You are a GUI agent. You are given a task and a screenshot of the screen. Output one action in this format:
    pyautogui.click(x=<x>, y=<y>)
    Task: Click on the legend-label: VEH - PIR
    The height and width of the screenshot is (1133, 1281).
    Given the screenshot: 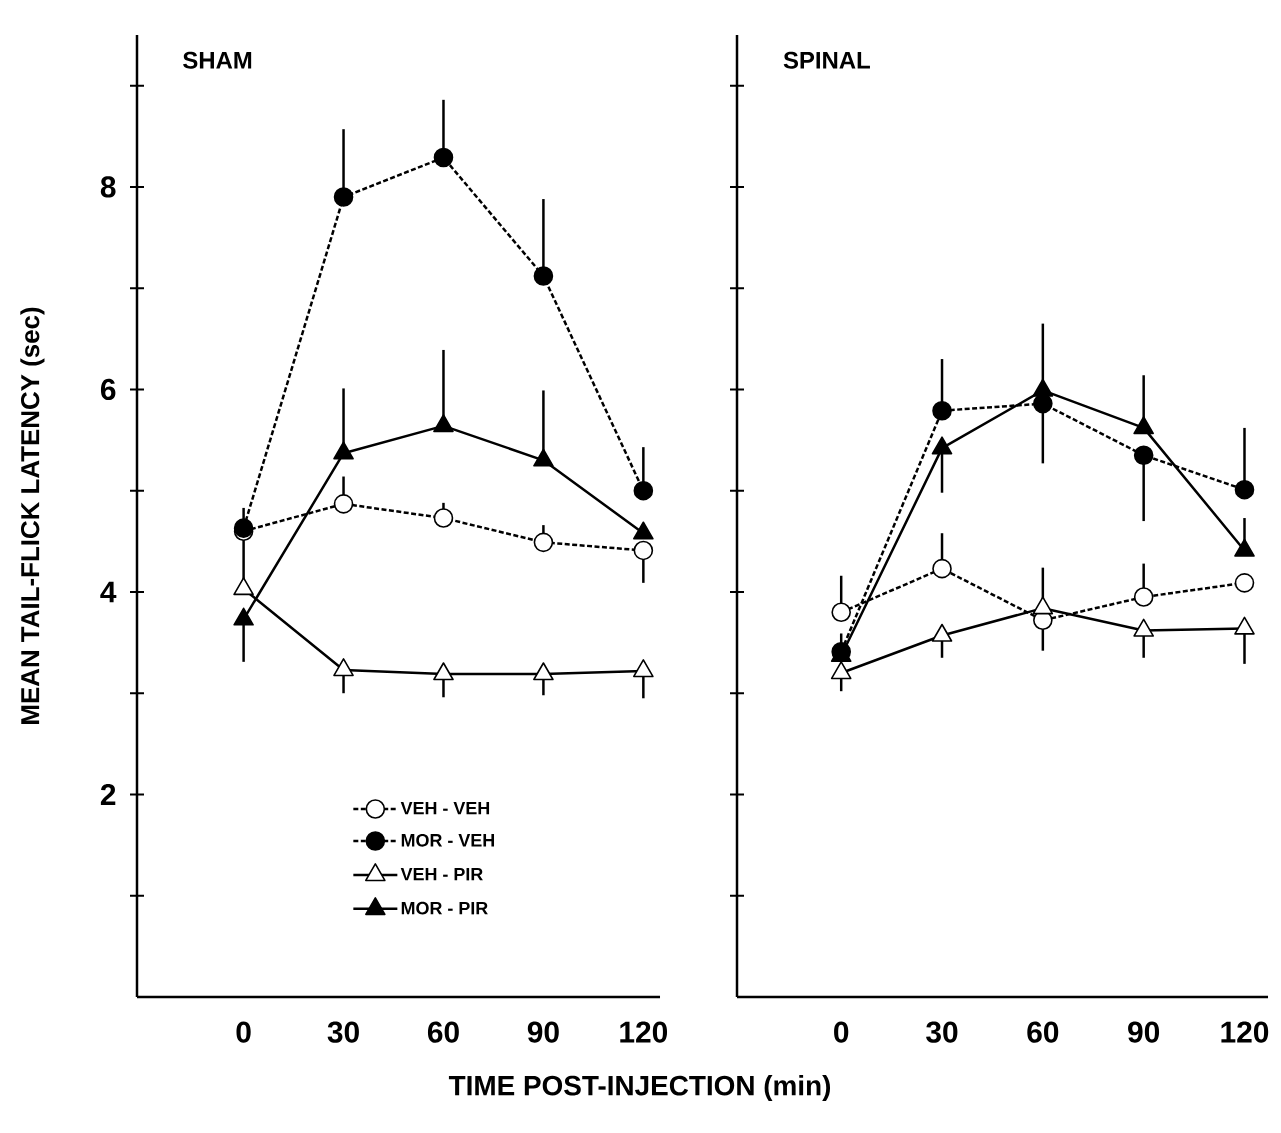 What is the action you would take?
    pyautogui.click(x=441, y=874)
    